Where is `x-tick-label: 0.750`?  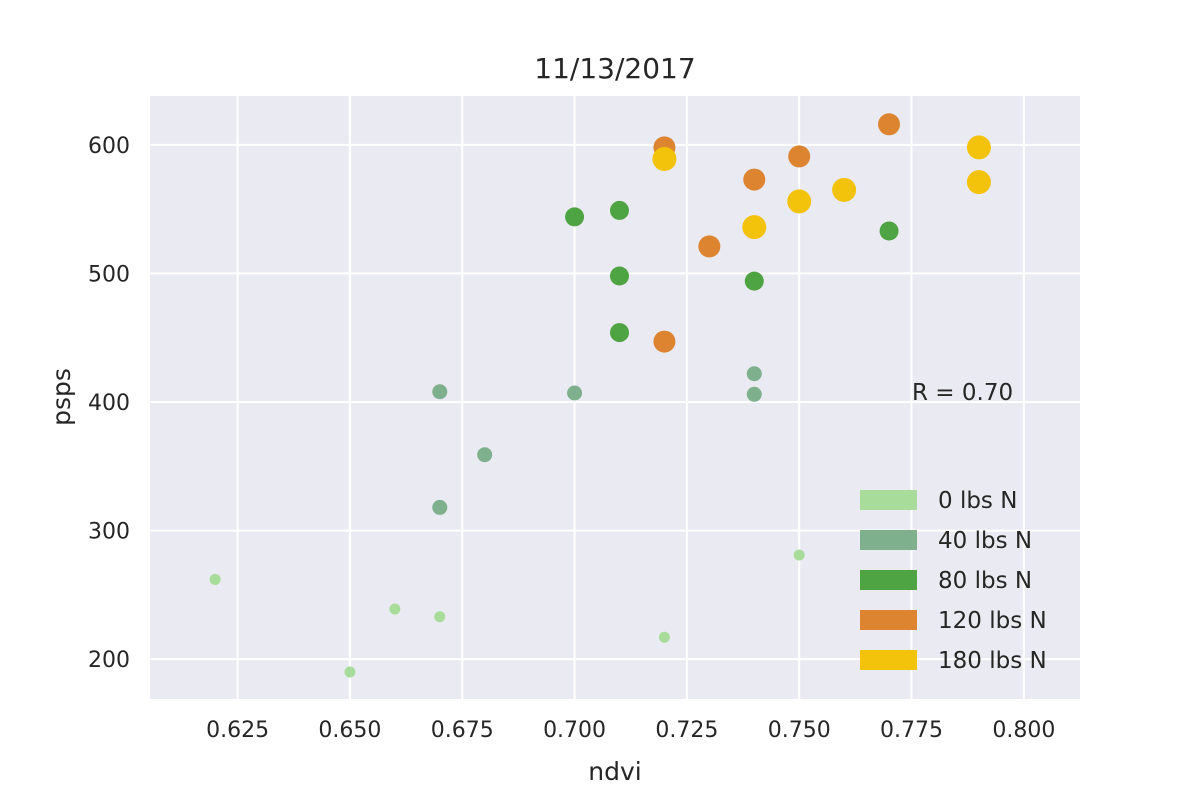
x-tick-label: 0.750 is located at coordinates (799, 730).